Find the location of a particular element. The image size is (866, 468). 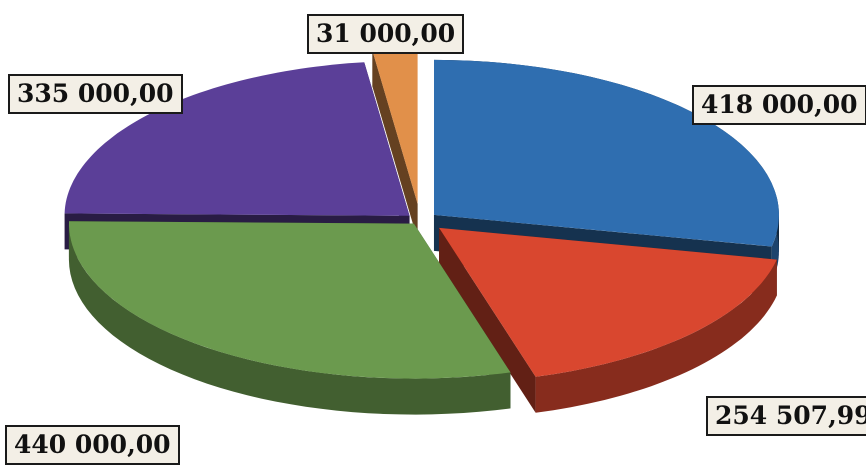

data-label-slice-5: 31 000,00 is located at coordinates (386, 34).